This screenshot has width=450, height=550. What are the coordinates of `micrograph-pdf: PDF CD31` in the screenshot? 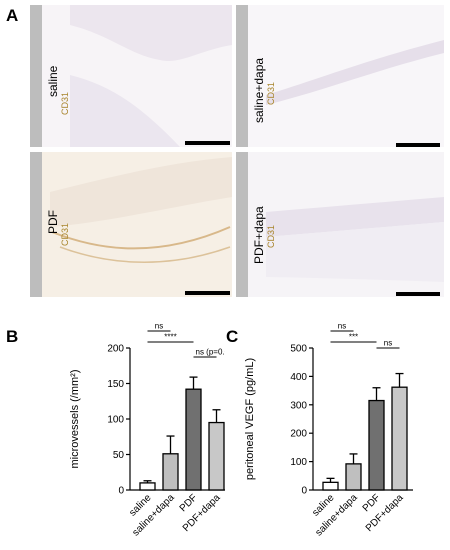 It's located at (131, 224).